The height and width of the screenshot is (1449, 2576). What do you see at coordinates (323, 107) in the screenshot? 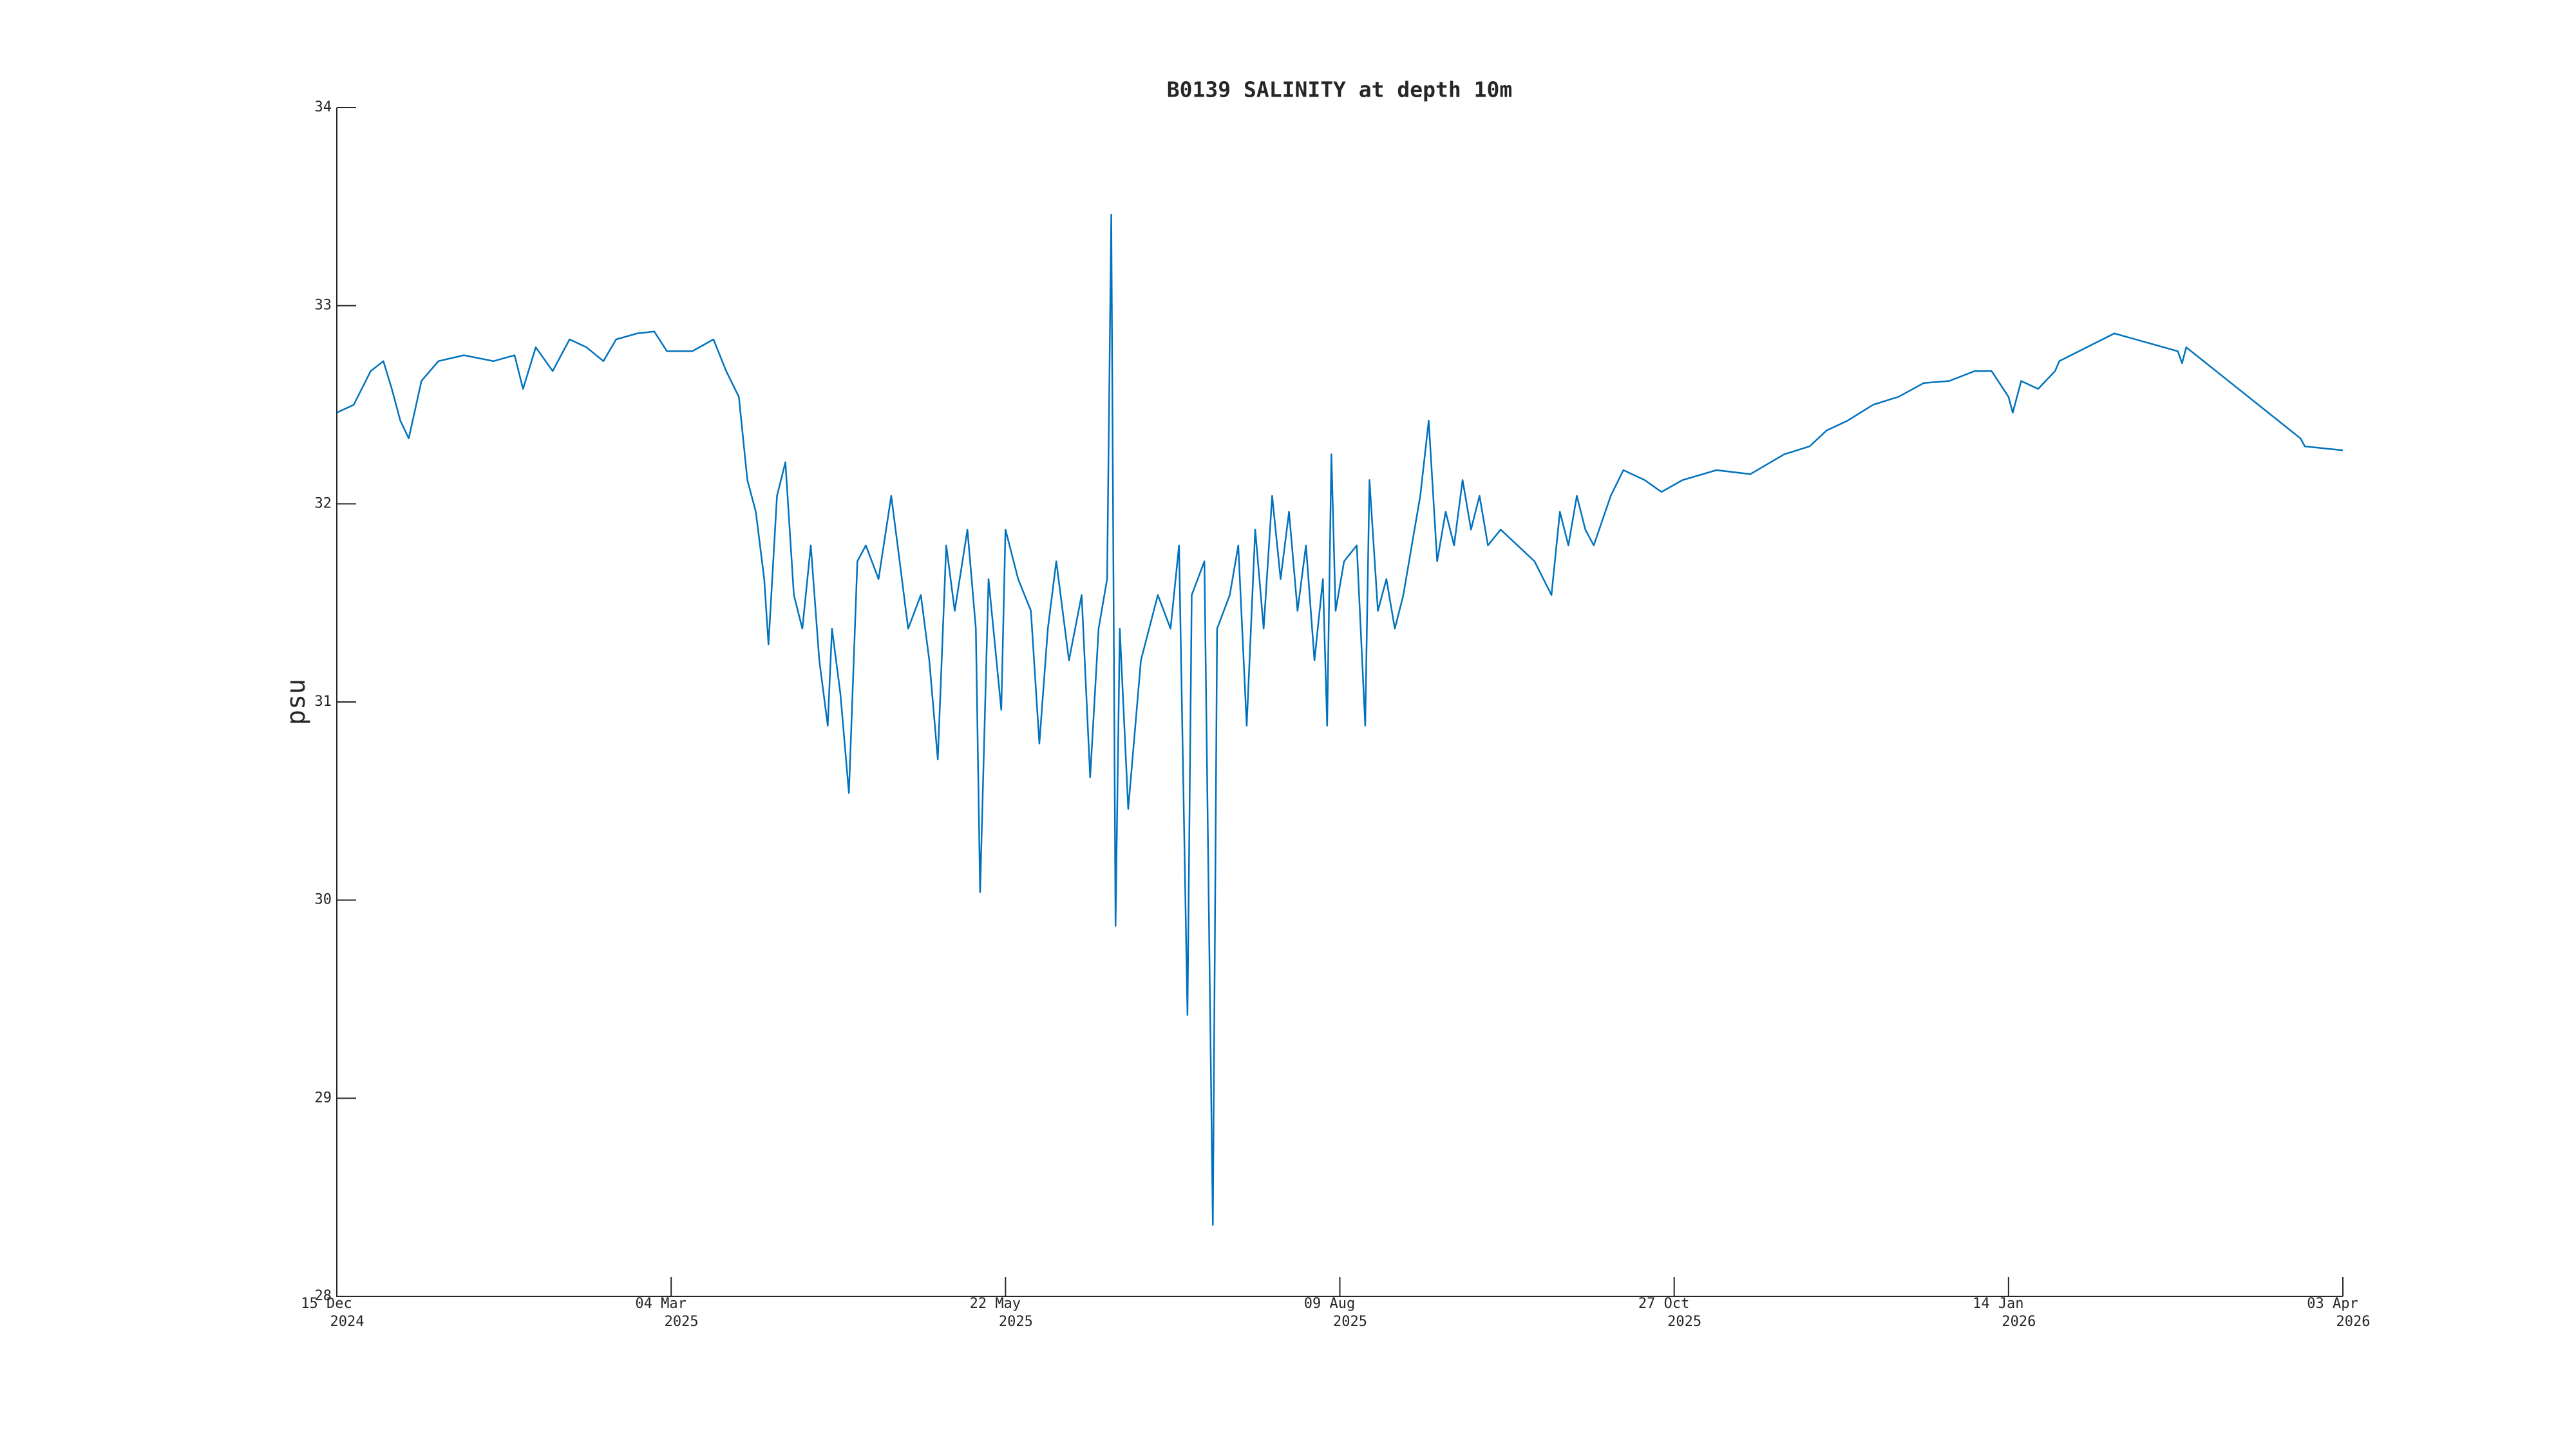
I see `y-tick-label: 34` at bounding box center [323, 107].